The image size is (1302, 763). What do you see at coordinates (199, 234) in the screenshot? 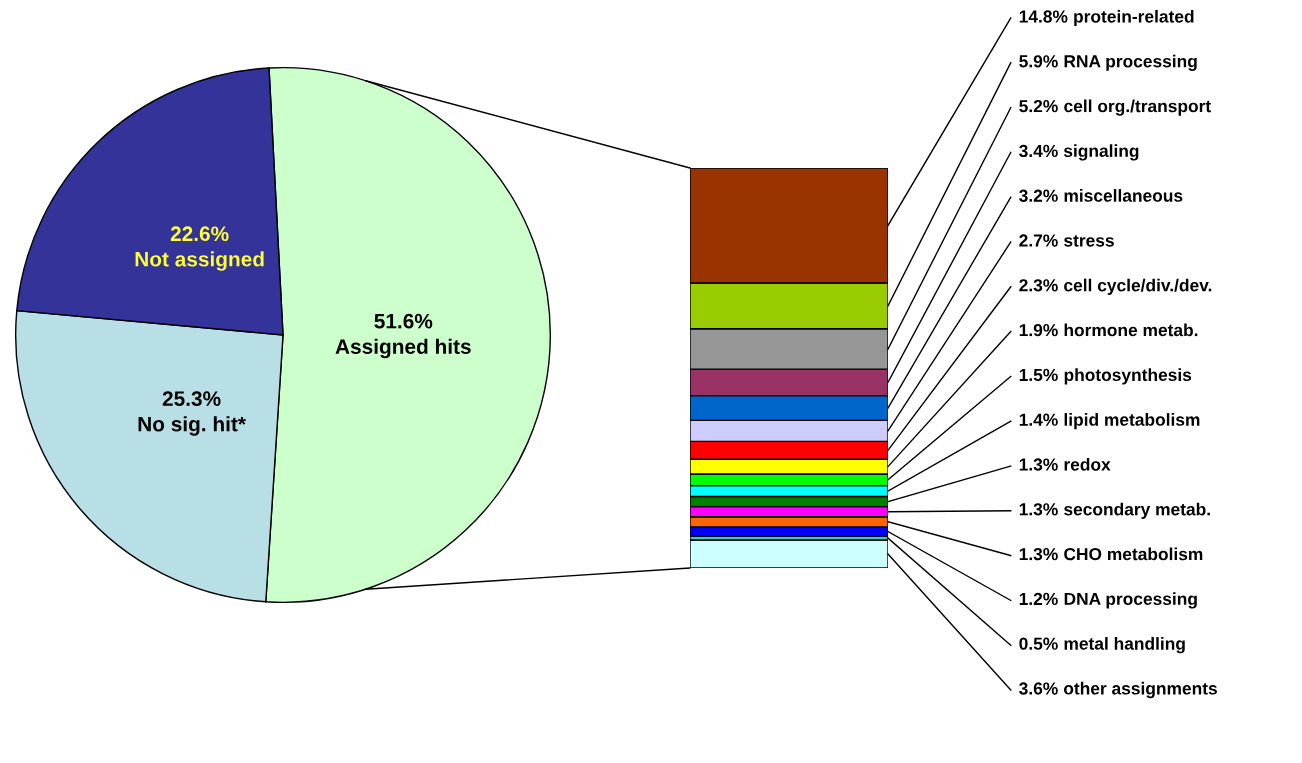
I see `data-label: 22.6%` at bounding box center [199, 234].